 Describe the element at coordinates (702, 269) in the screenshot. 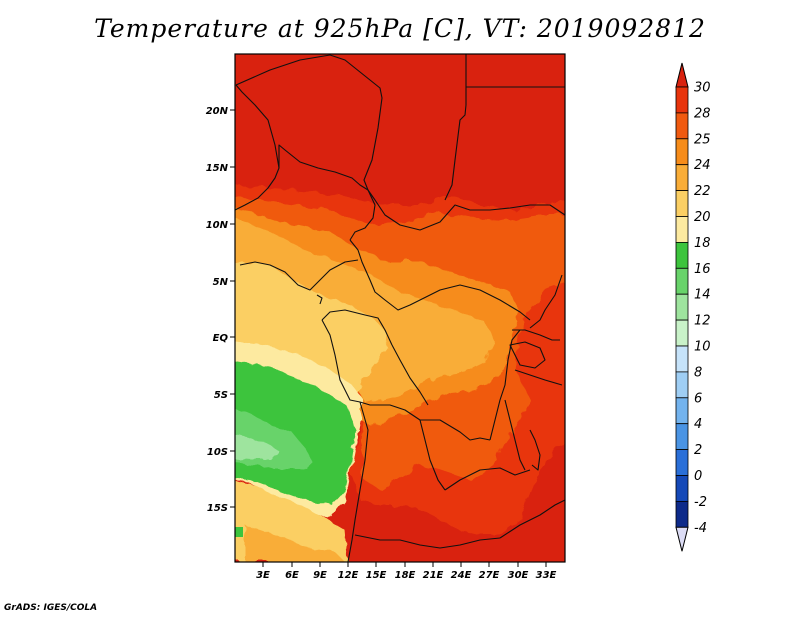

I see `colorbar-label: 16` at that location.